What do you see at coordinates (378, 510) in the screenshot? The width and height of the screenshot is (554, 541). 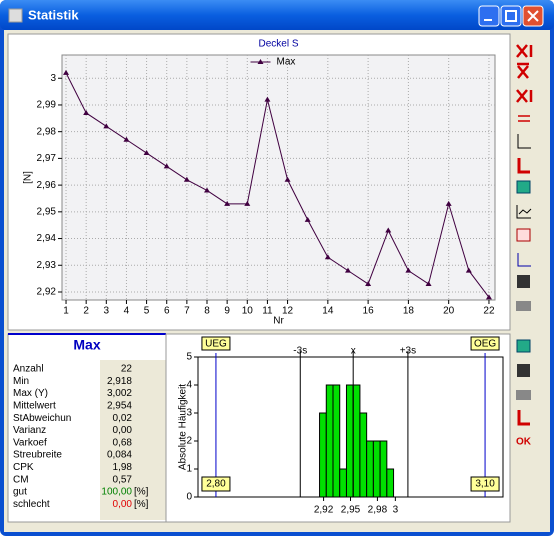 I see `x-tick-label: 2,98` at bounding box center [378, 510].